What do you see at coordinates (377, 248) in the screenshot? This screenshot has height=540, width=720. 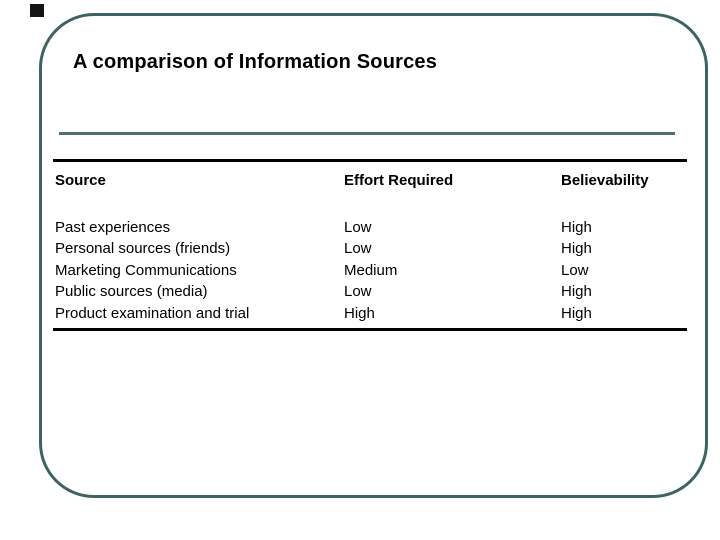 I see `table-row: Personal sources (friends) Low High` at bounding box center [377, 248].